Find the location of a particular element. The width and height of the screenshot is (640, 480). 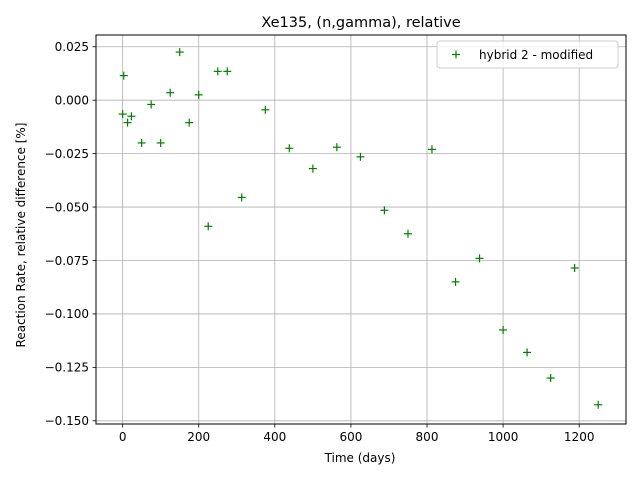

legend-marker is located at coordinates (456, 54).